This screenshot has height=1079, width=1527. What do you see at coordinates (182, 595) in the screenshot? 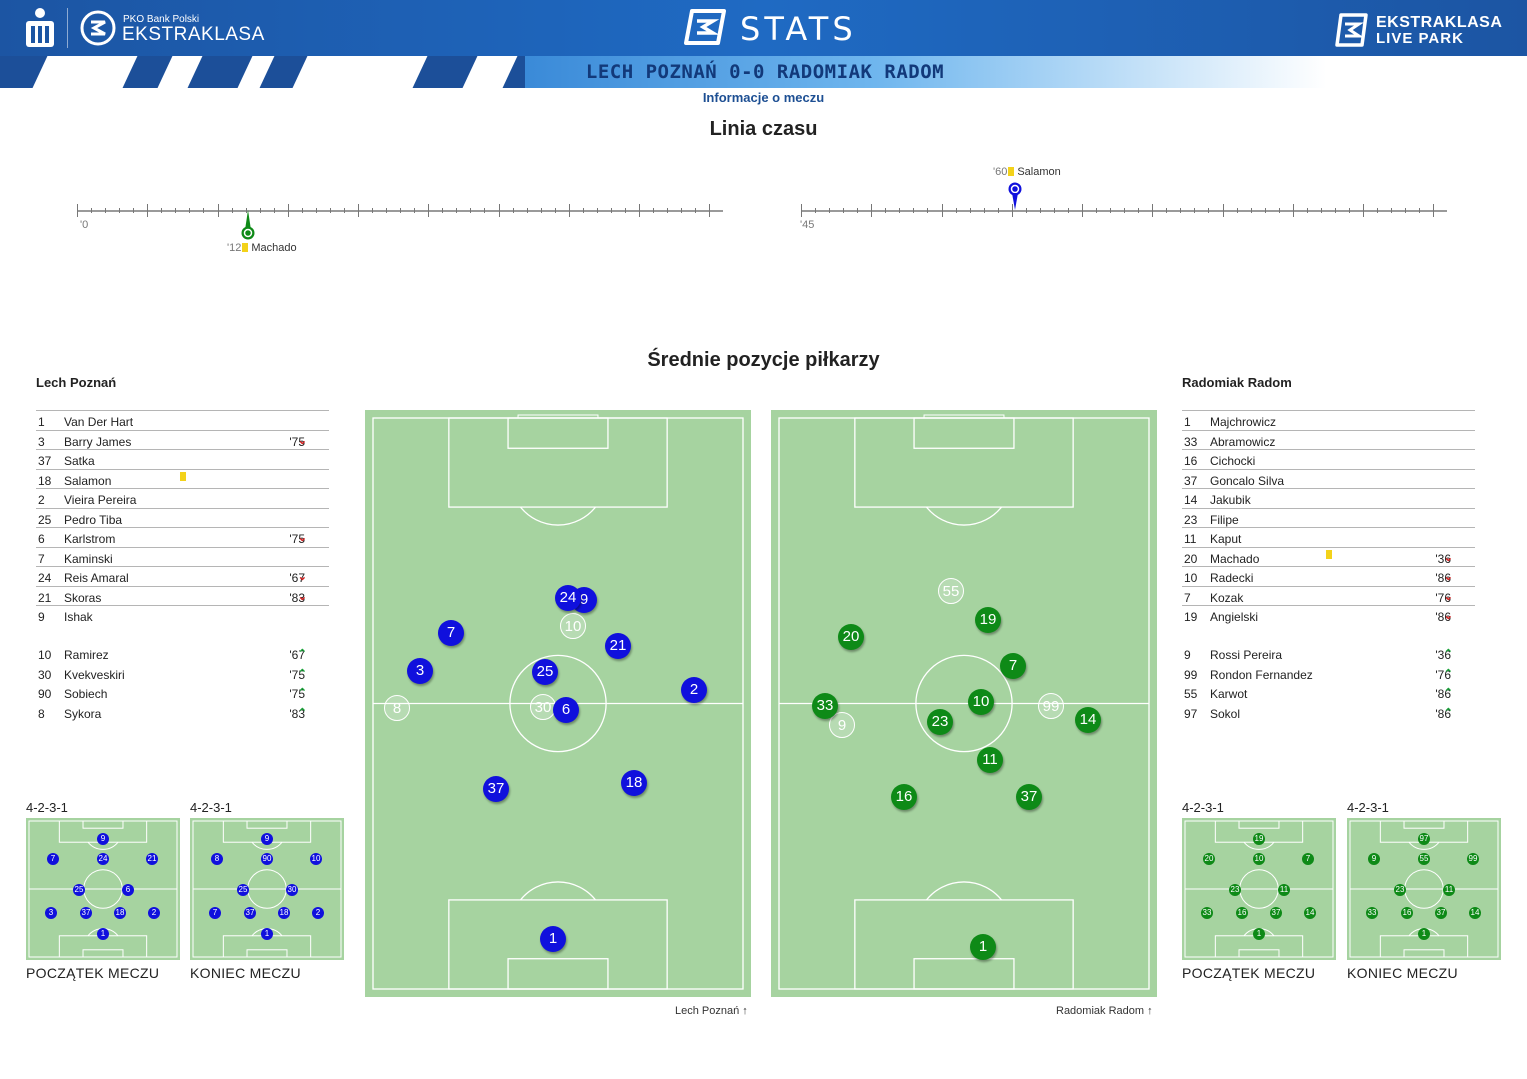
I see `player-row: 21 Skoras '83 ⌄` at bounding box center [182, 595].